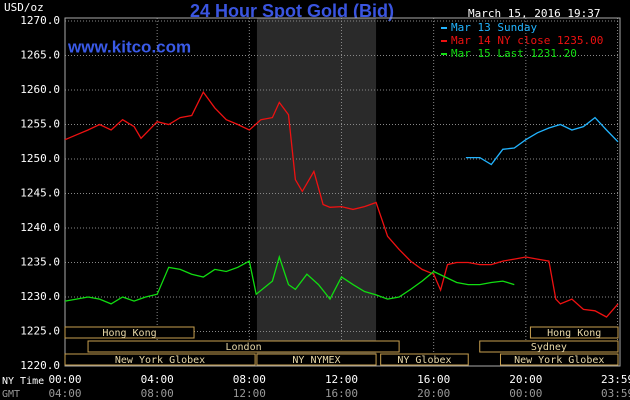  I want to click on y-tick-label: 1270.0, so click(40, 20).